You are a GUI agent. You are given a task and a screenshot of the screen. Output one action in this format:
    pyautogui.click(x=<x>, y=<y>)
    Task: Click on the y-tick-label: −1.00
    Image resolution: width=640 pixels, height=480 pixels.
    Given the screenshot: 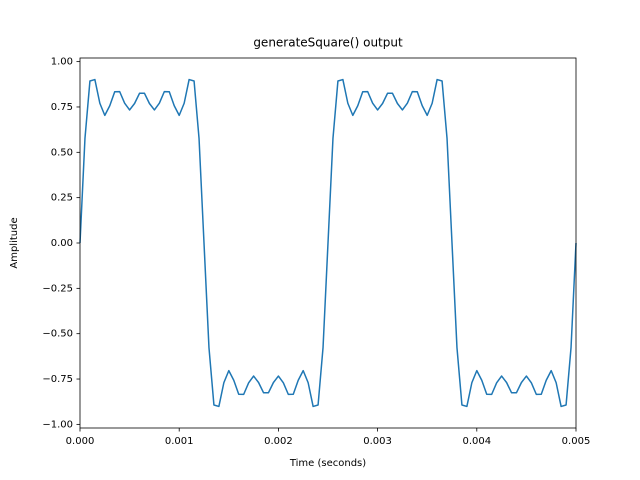 What is the action you would take?
    pyautogui.click(x=57, y=424)
    